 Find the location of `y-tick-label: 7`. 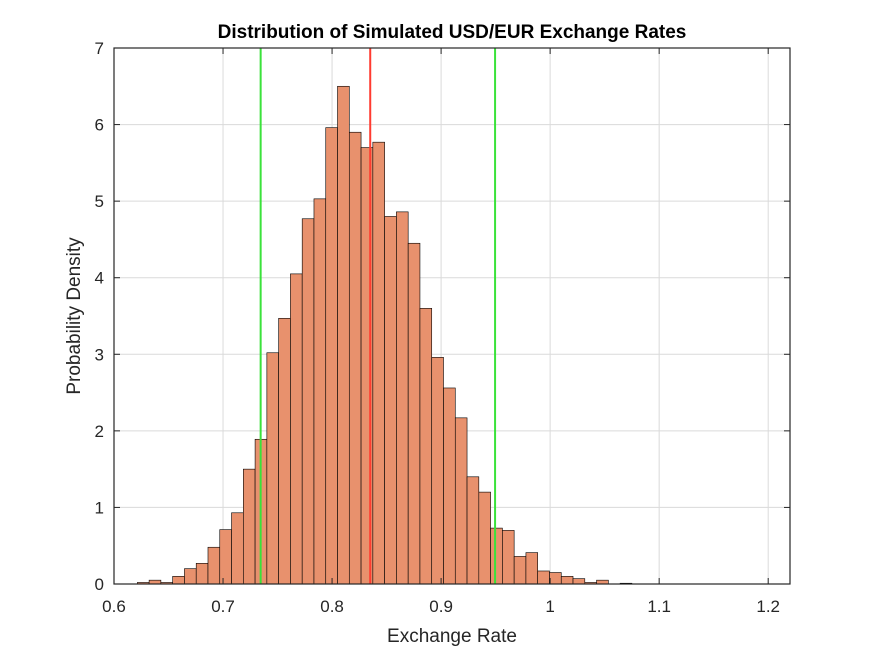

y-tick-label: 7 is located at coordinates (99, 48).